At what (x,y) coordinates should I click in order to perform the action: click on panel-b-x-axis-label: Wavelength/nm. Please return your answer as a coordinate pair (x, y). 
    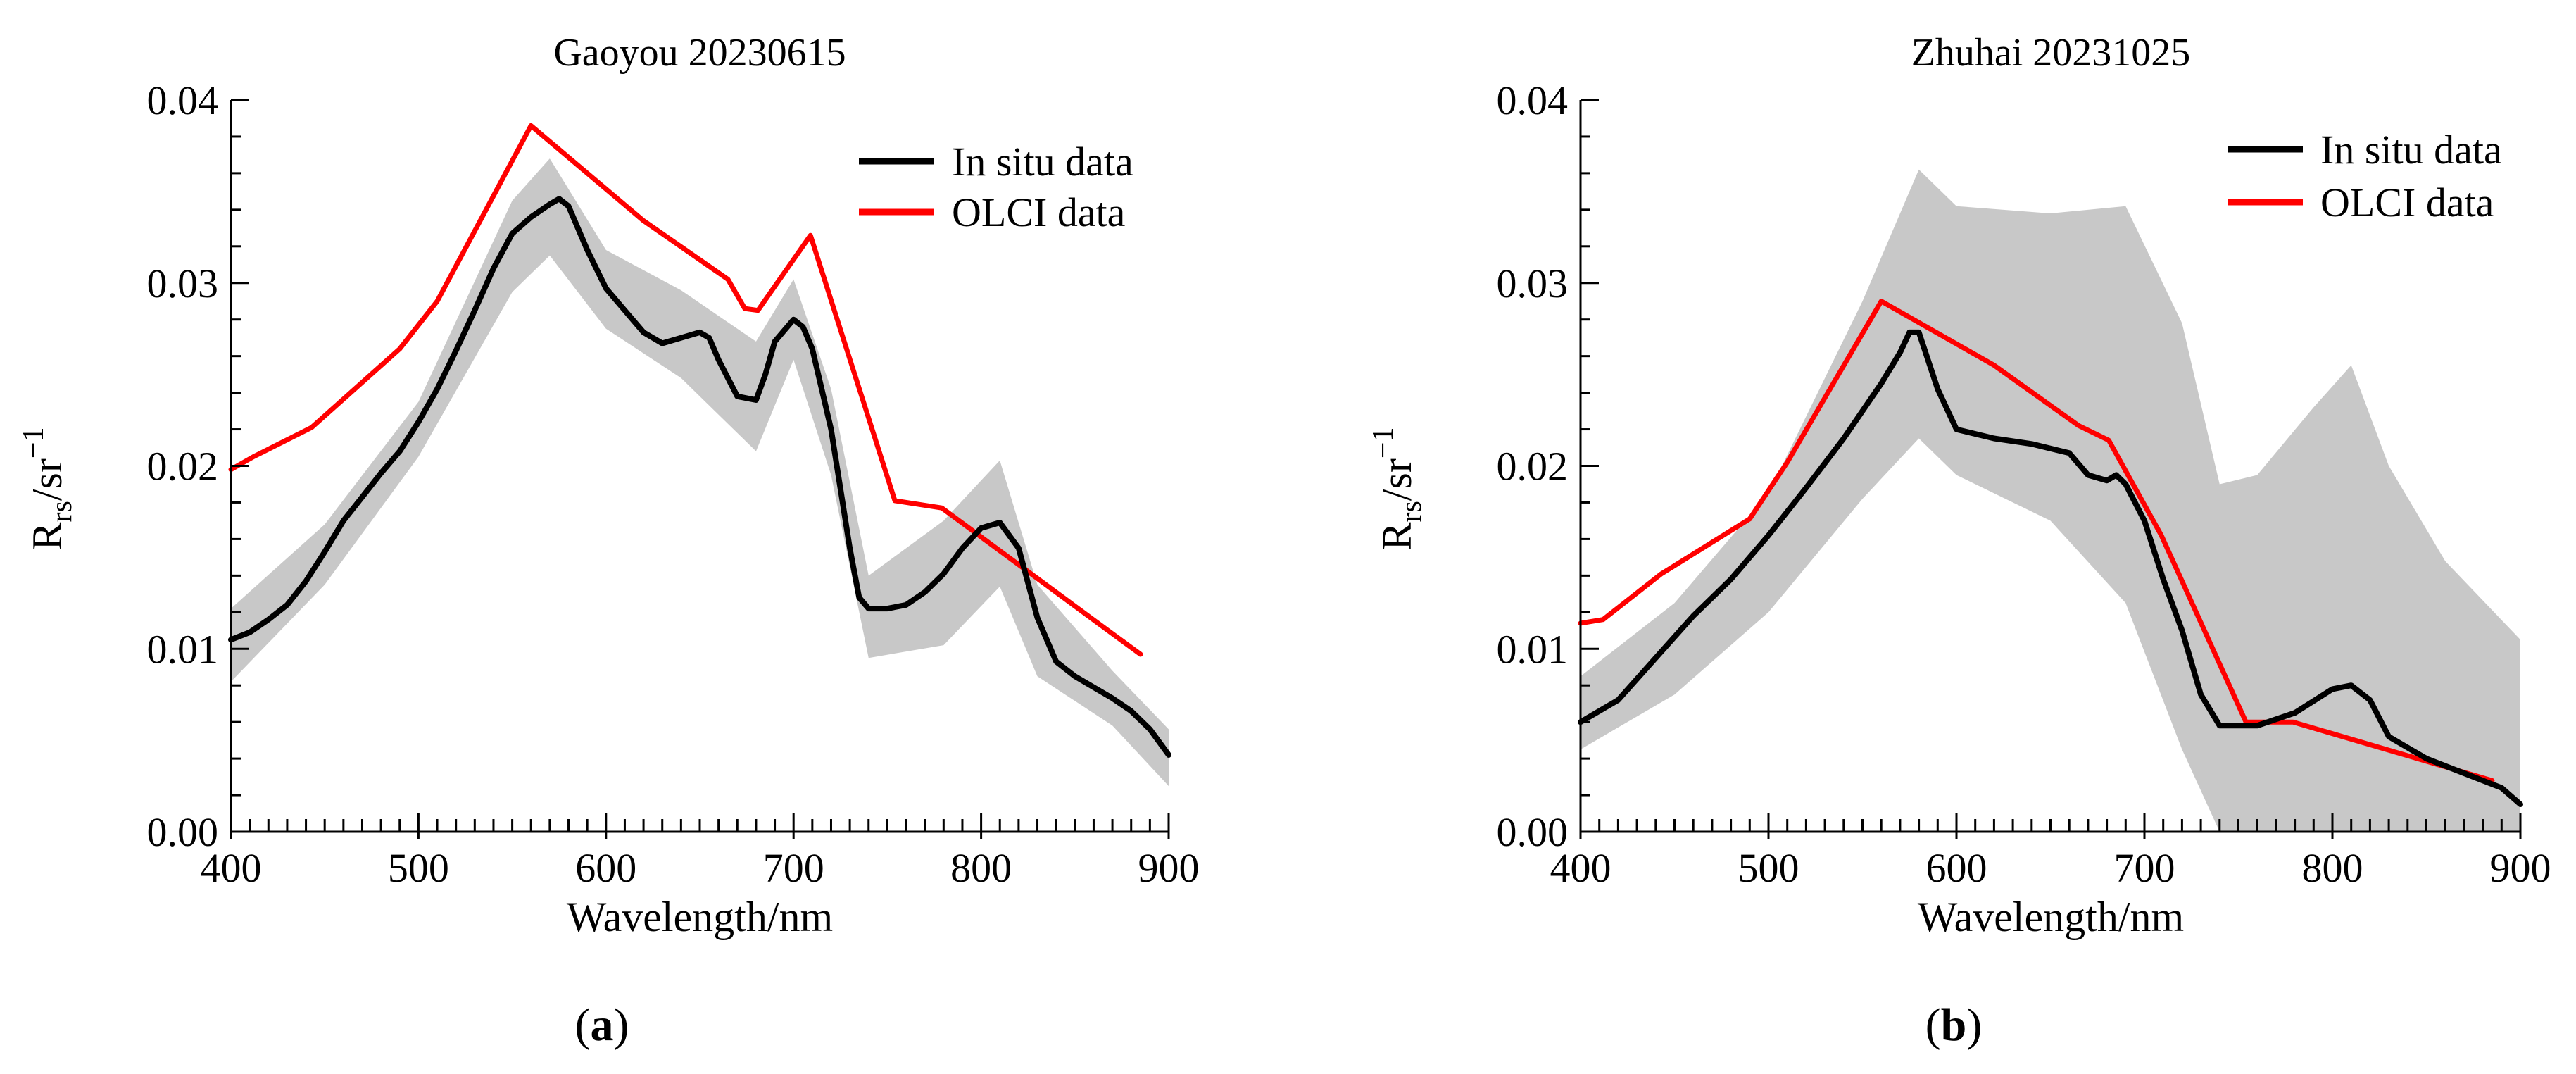
    Looking at the image, I should click on (2051, 917).